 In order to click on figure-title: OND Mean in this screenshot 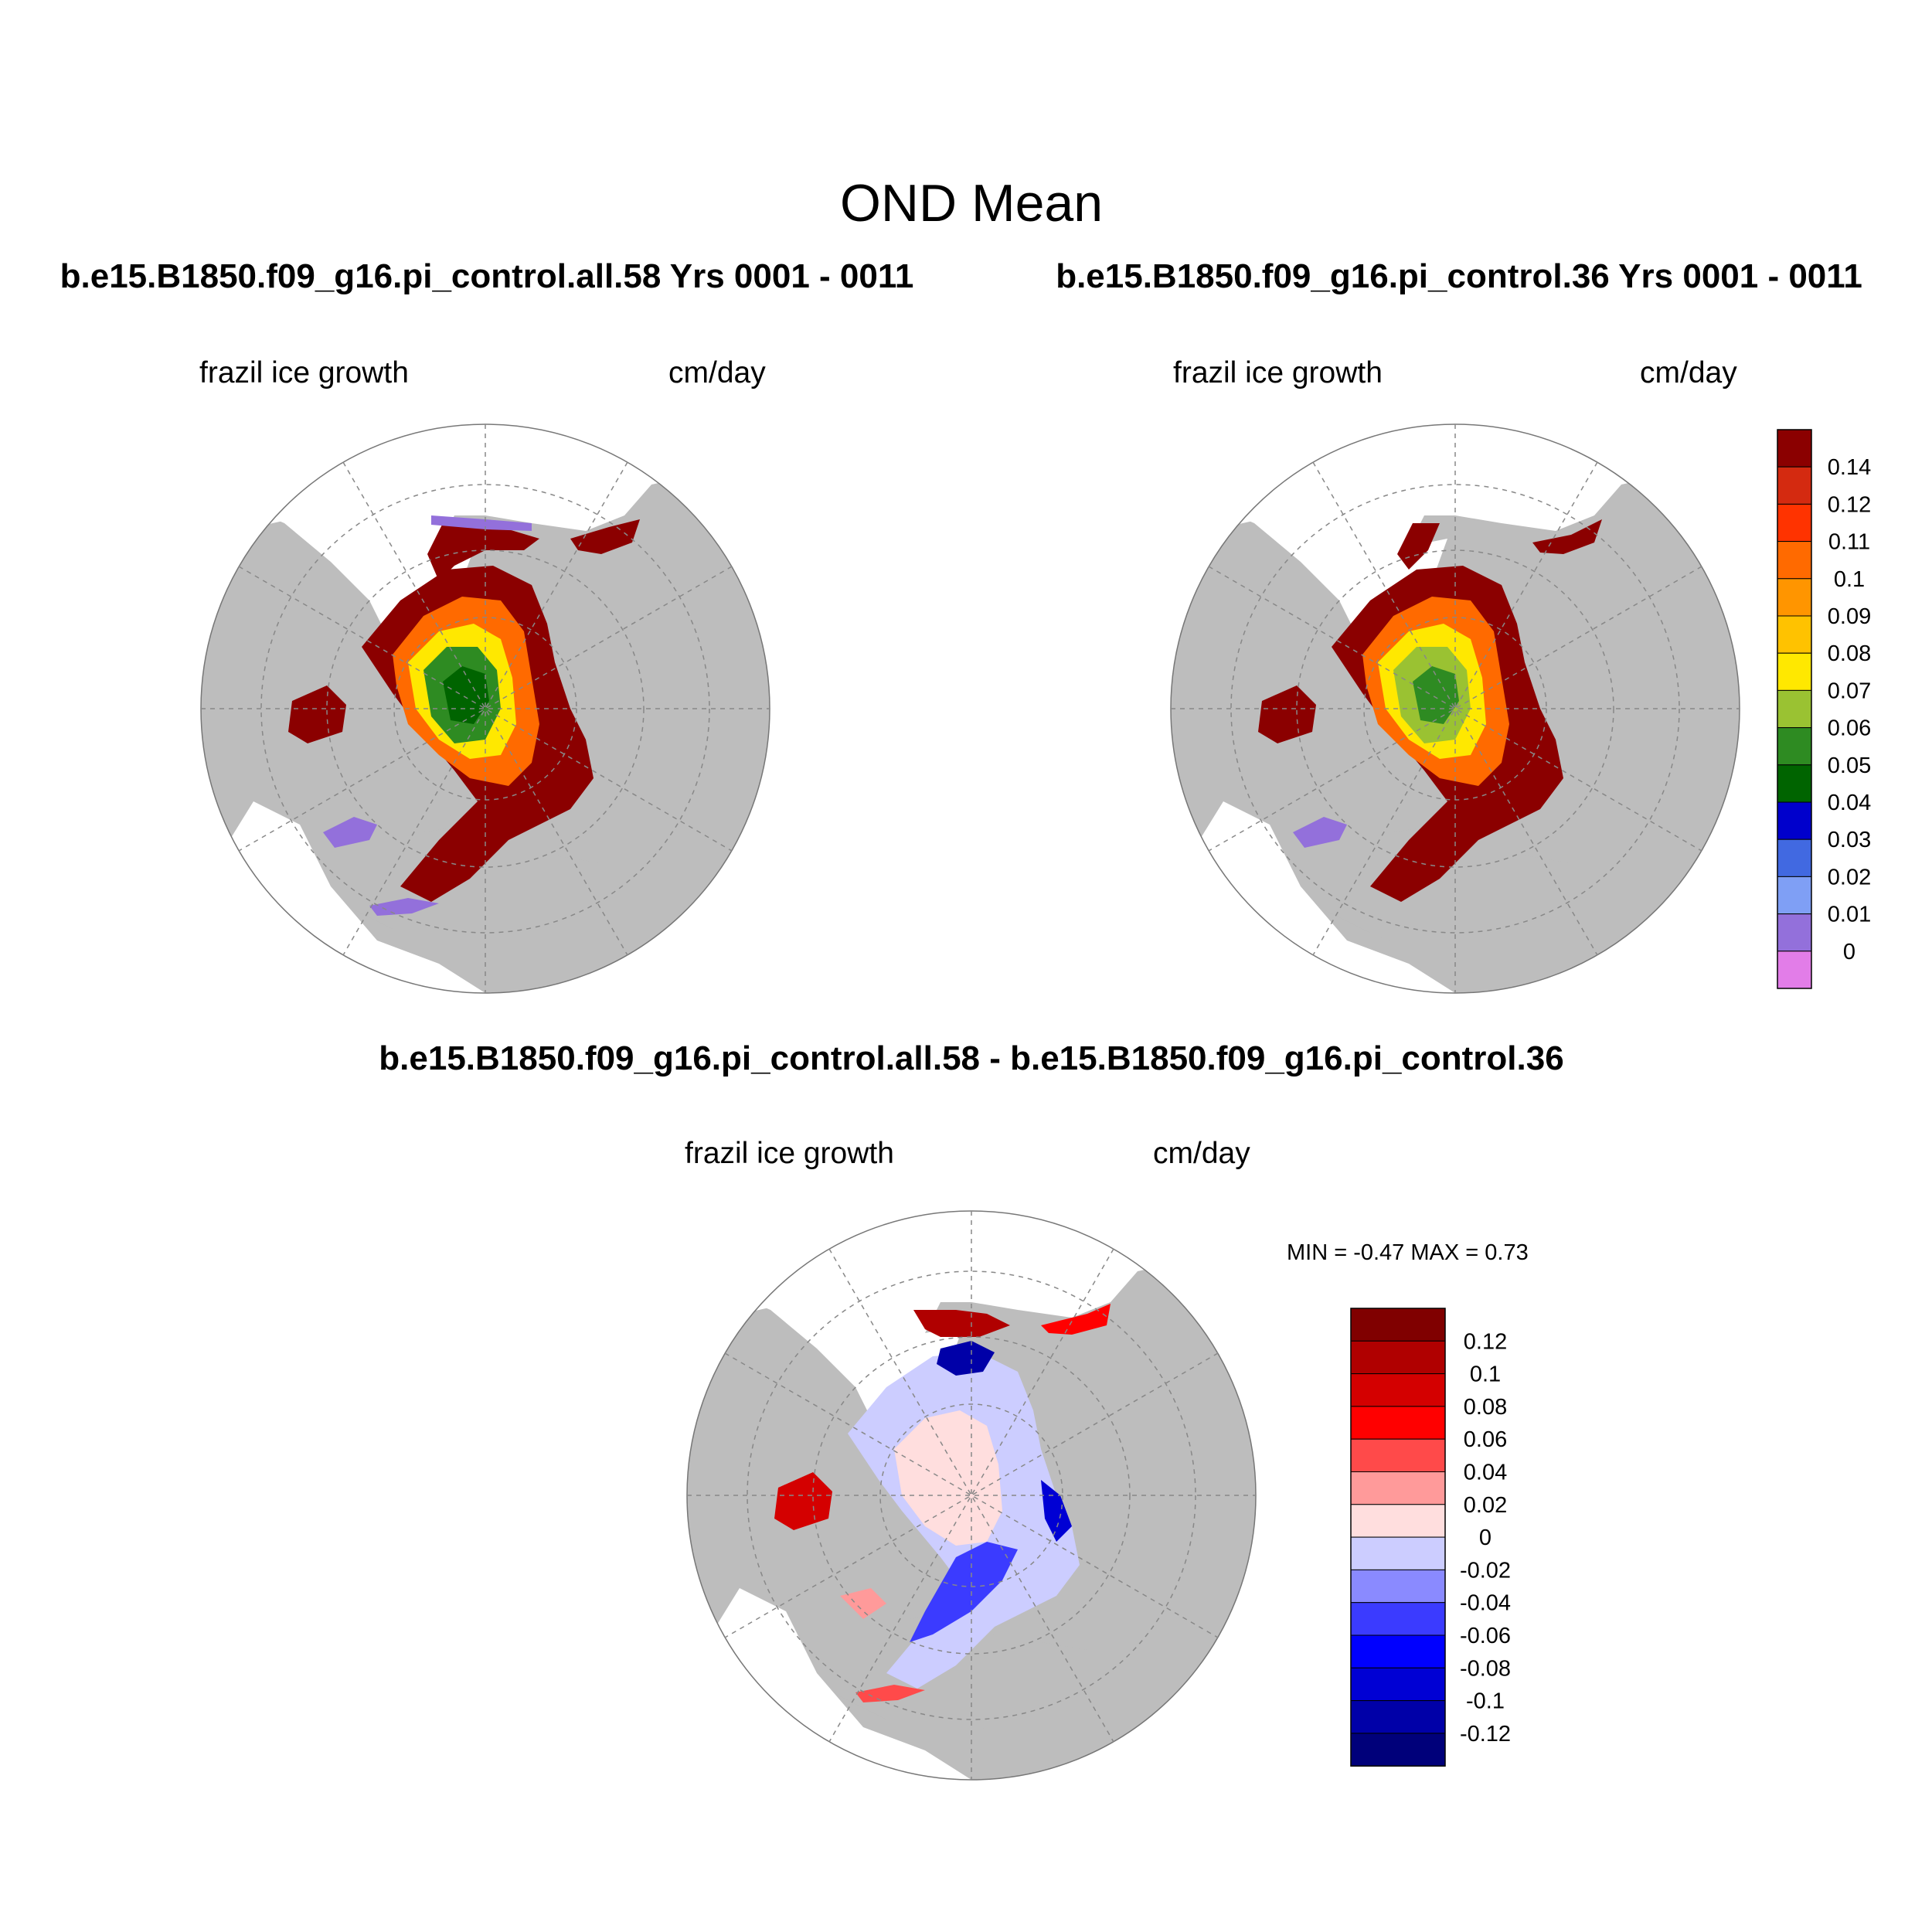, I will do `click(971, 204)`.